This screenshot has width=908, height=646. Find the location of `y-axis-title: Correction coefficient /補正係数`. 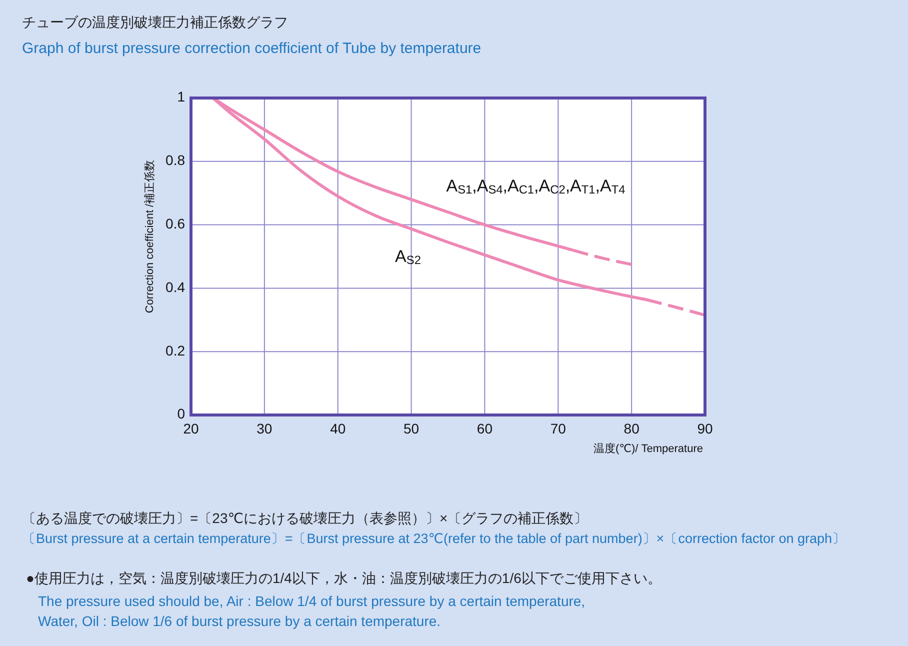

y-axis-title: Correction coefficient /補正係数 is located at coordinates (149, 237).